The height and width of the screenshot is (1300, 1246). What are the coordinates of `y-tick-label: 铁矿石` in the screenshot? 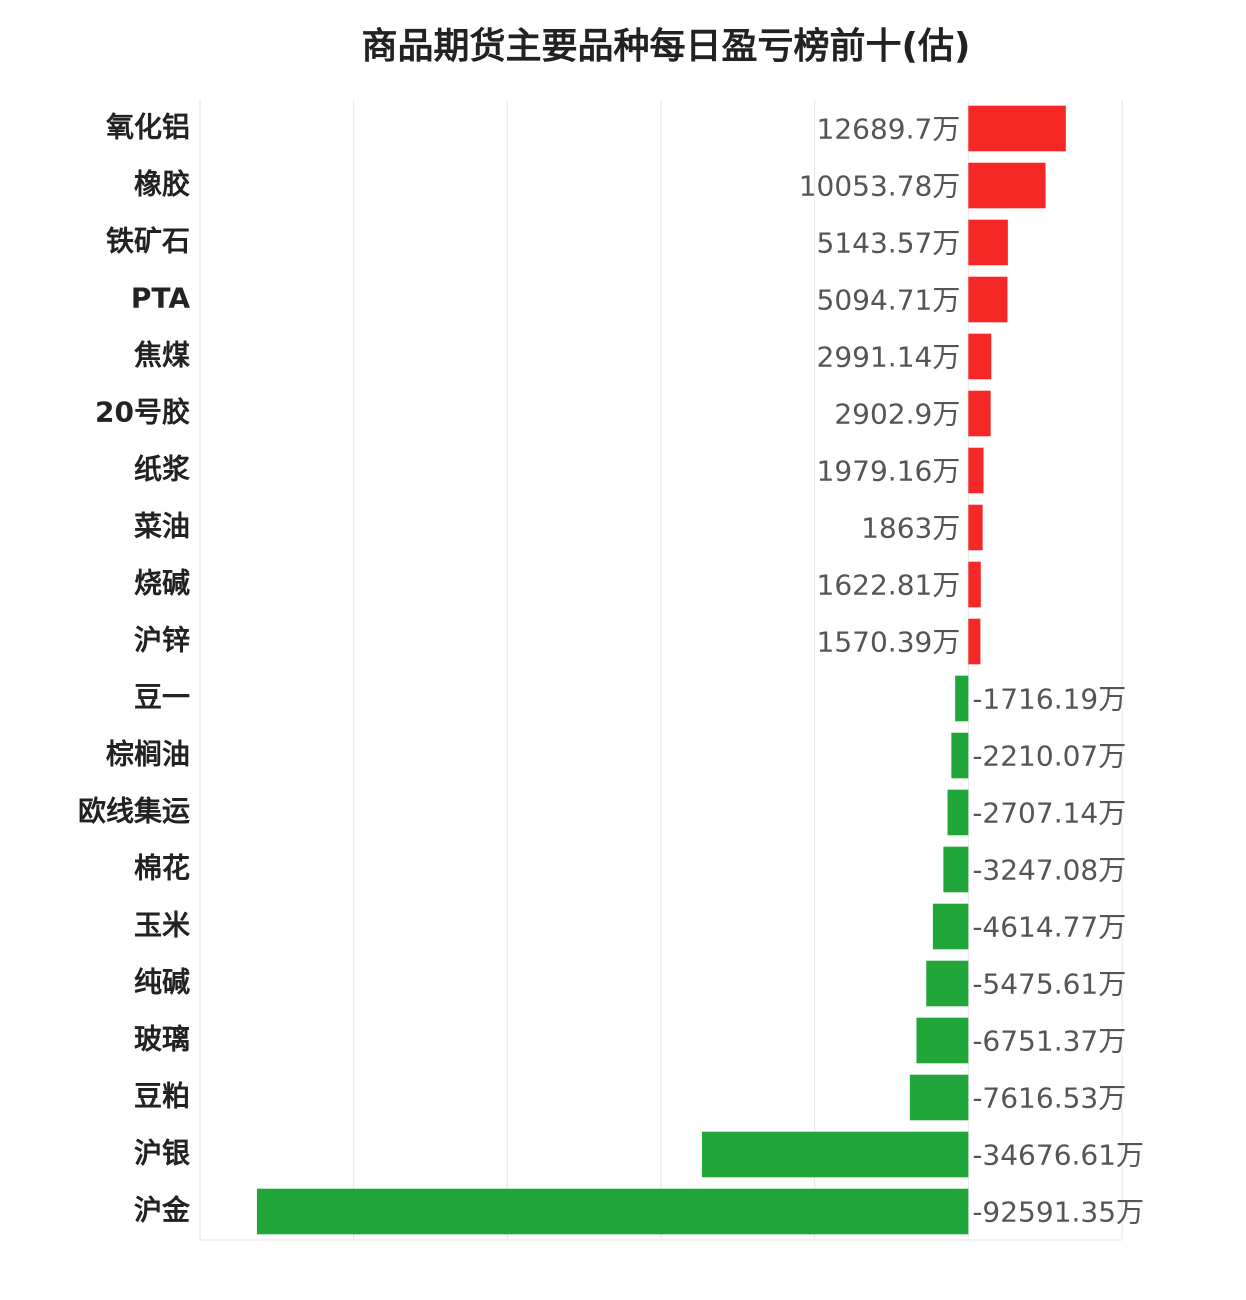 It's located at (148, 241).